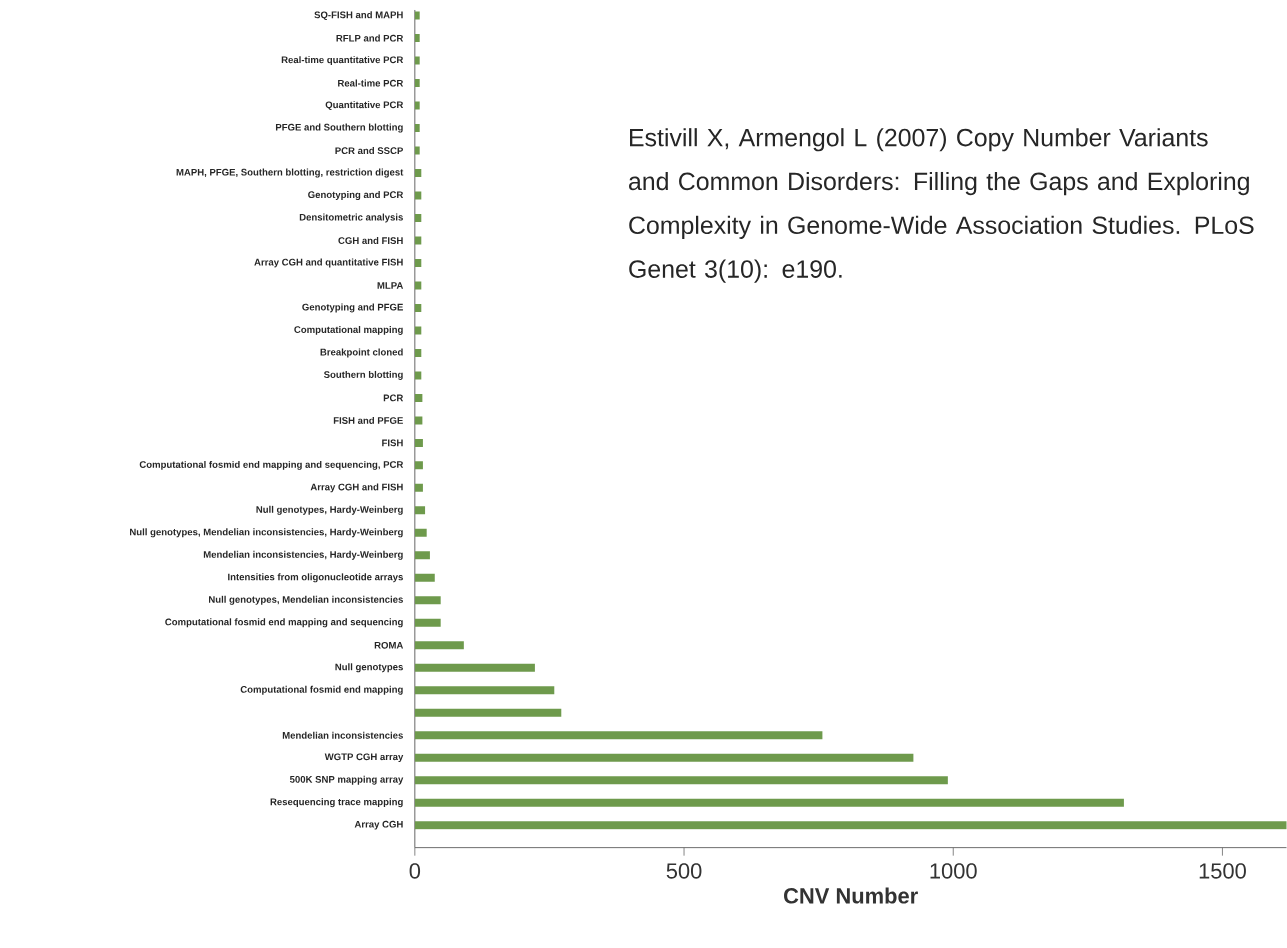 Image resolution: width=1287 pixels, height=948 pixels. I want to click on y-tick-label: Southern blotting, so click(363, 376).